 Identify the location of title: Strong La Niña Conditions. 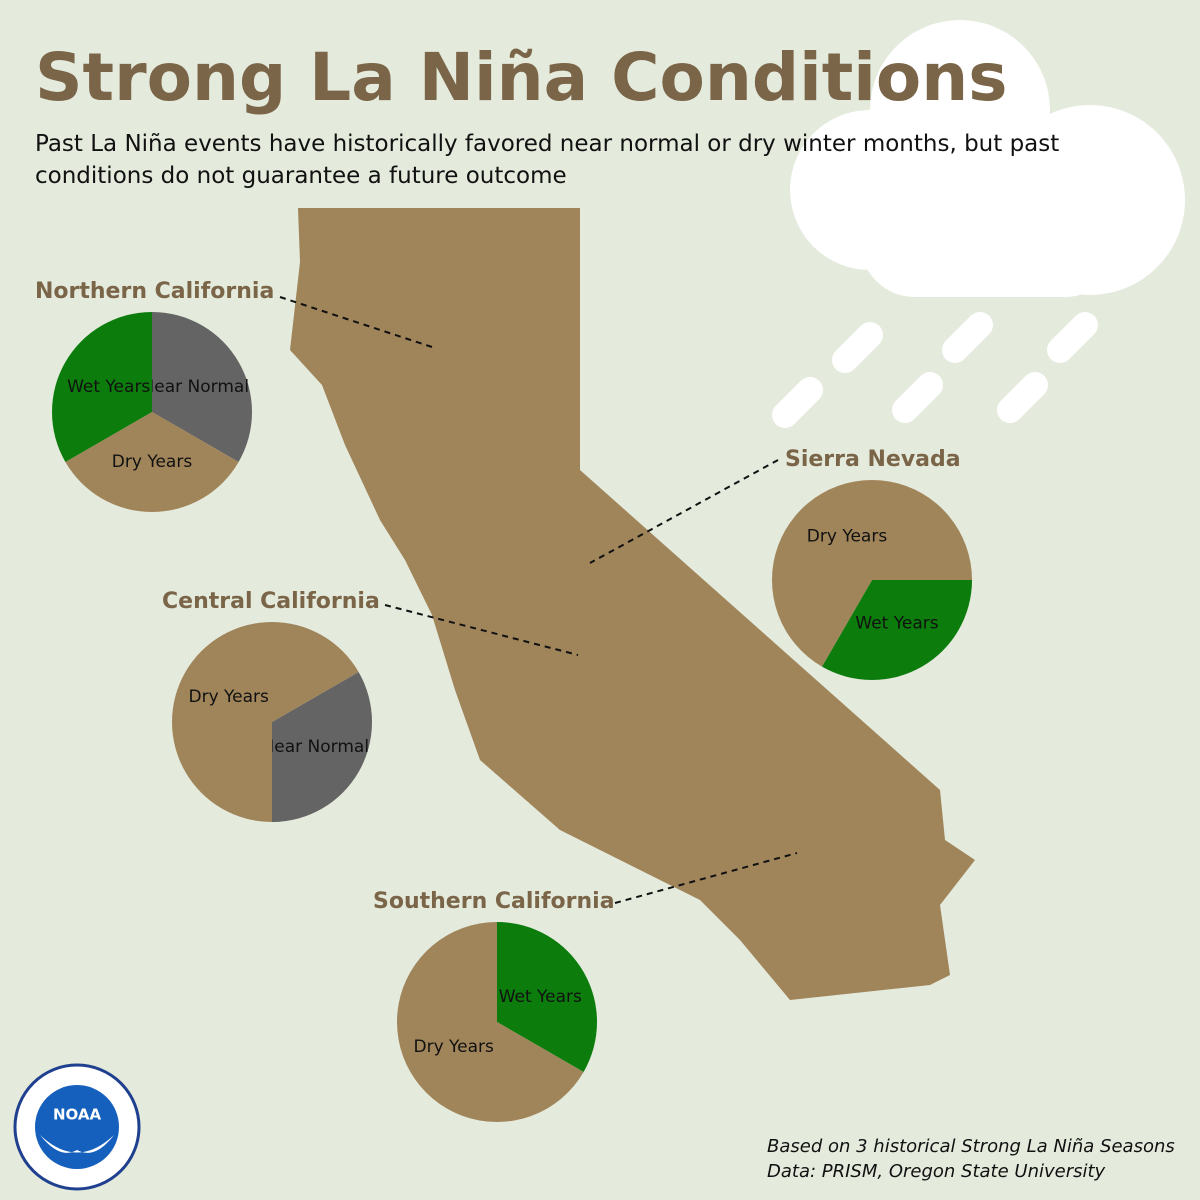
(521, 77).